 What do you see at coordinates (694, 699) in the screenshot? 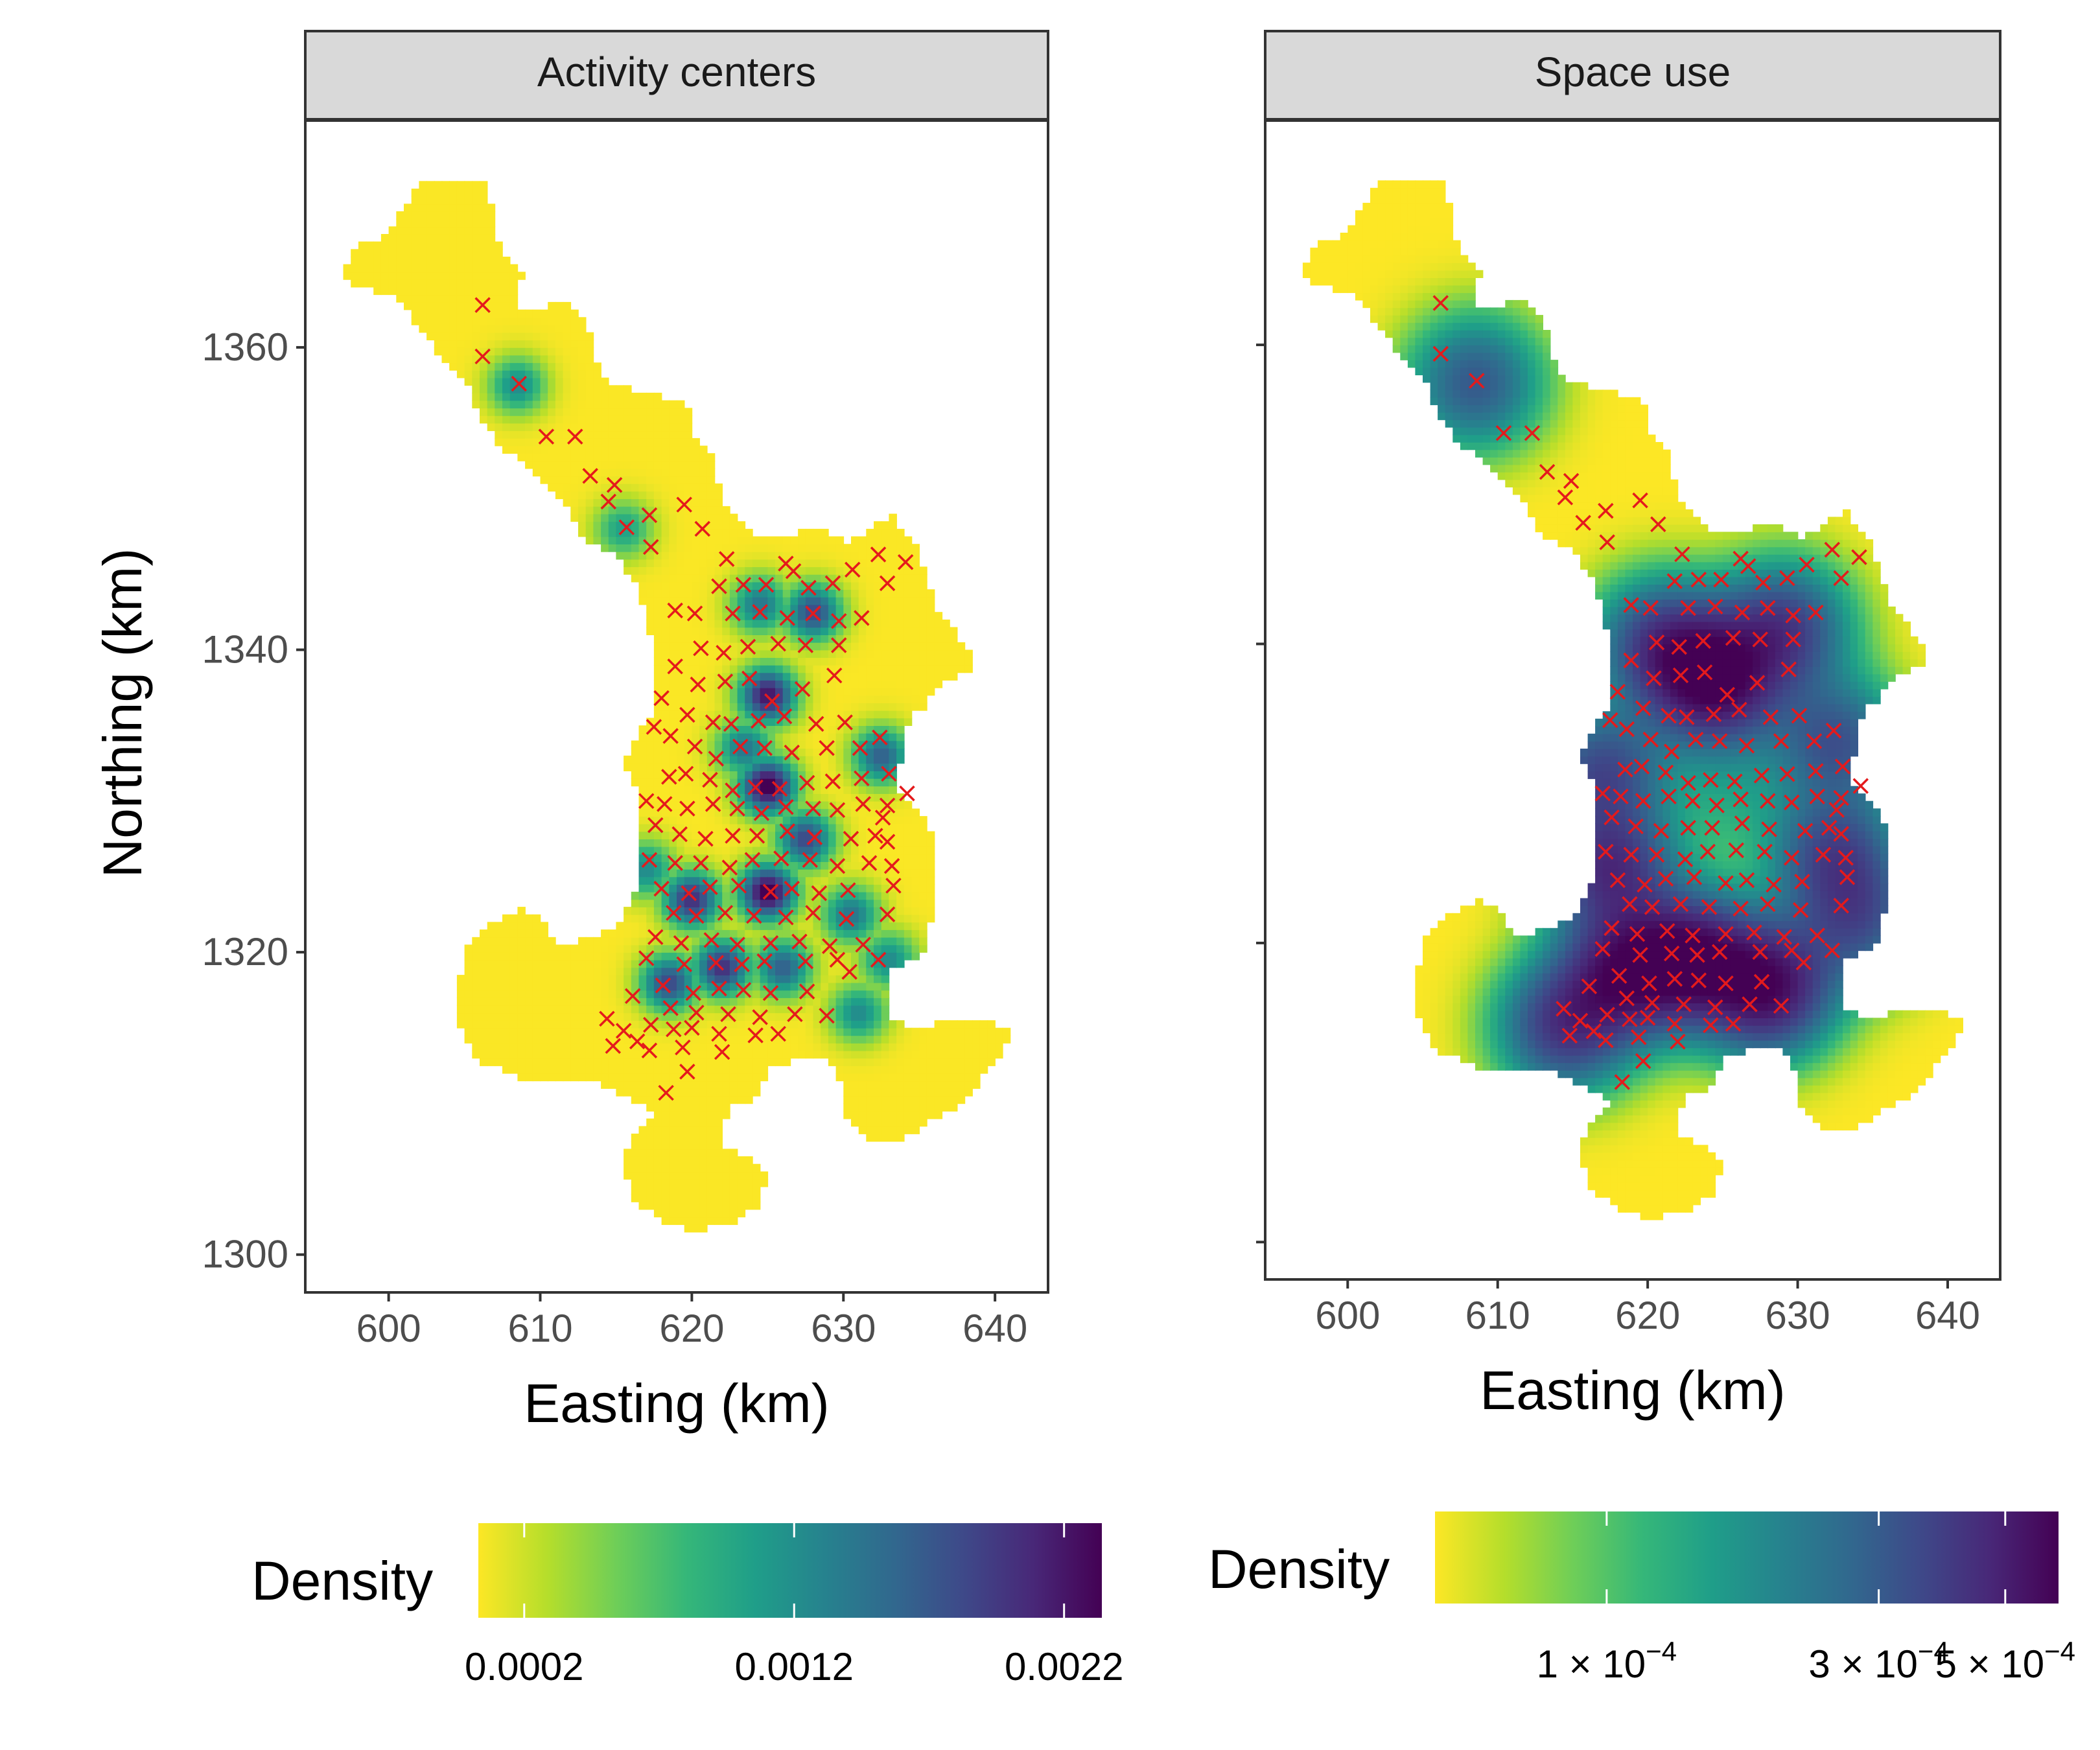
I see `activity-center-points` at bounding box center [694, 699].